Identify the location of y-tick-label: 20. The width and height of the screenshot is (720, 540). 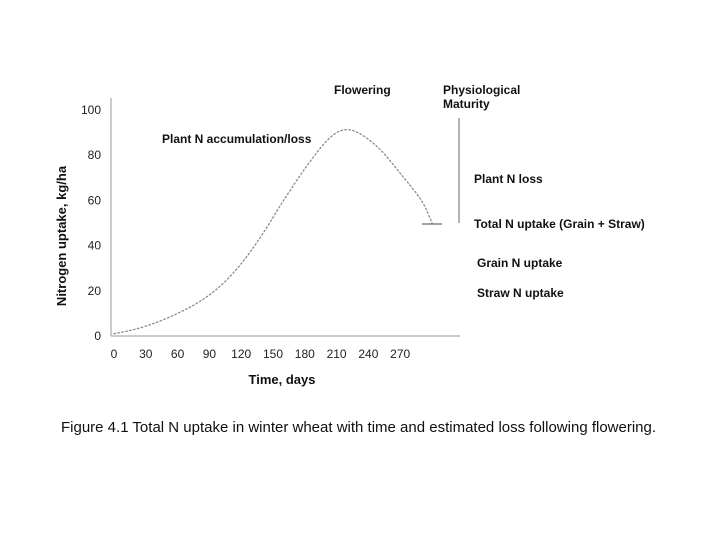
(95, 291).